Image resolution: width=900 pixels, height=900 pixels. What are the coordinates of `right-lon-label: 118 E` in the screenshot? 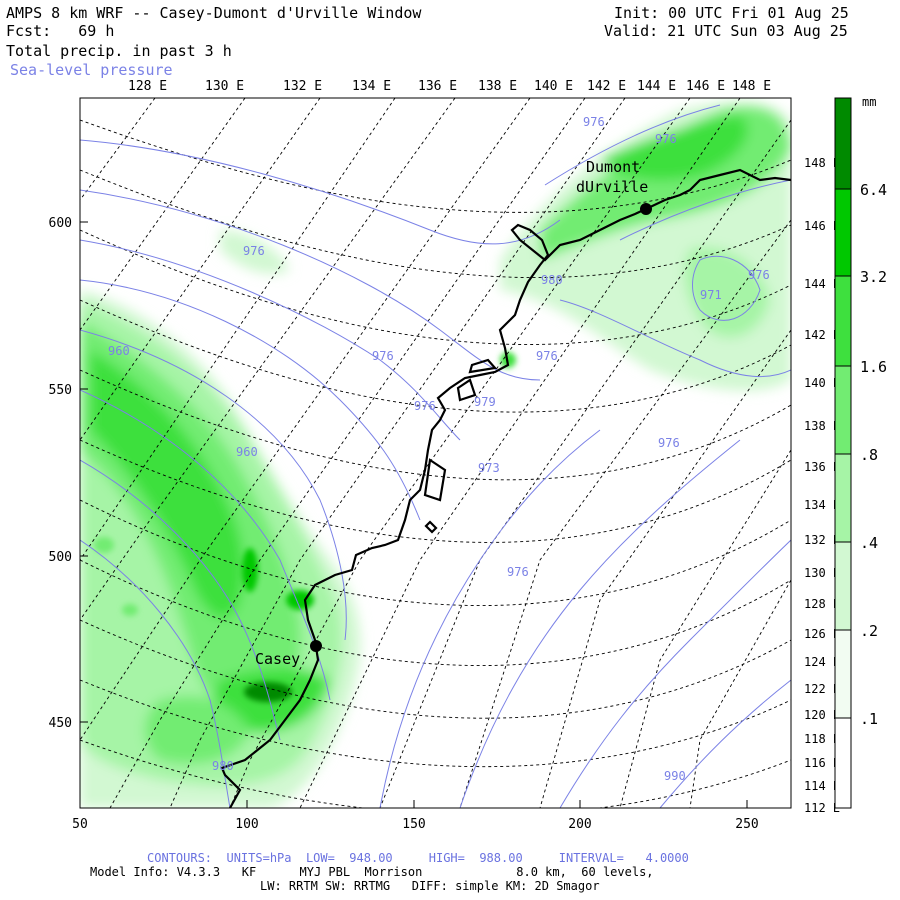 It's located at (822, 739).